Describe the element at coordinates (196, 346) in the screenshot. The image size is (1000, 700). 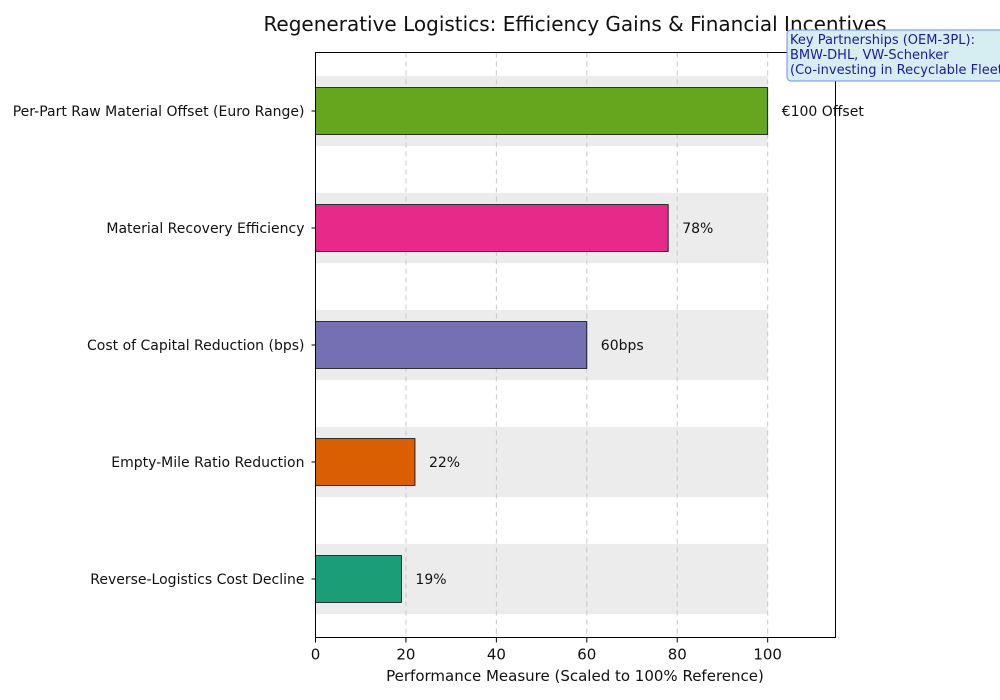
I see `y-tick-label: Cost of Capital Reduction (bps)` at that location.